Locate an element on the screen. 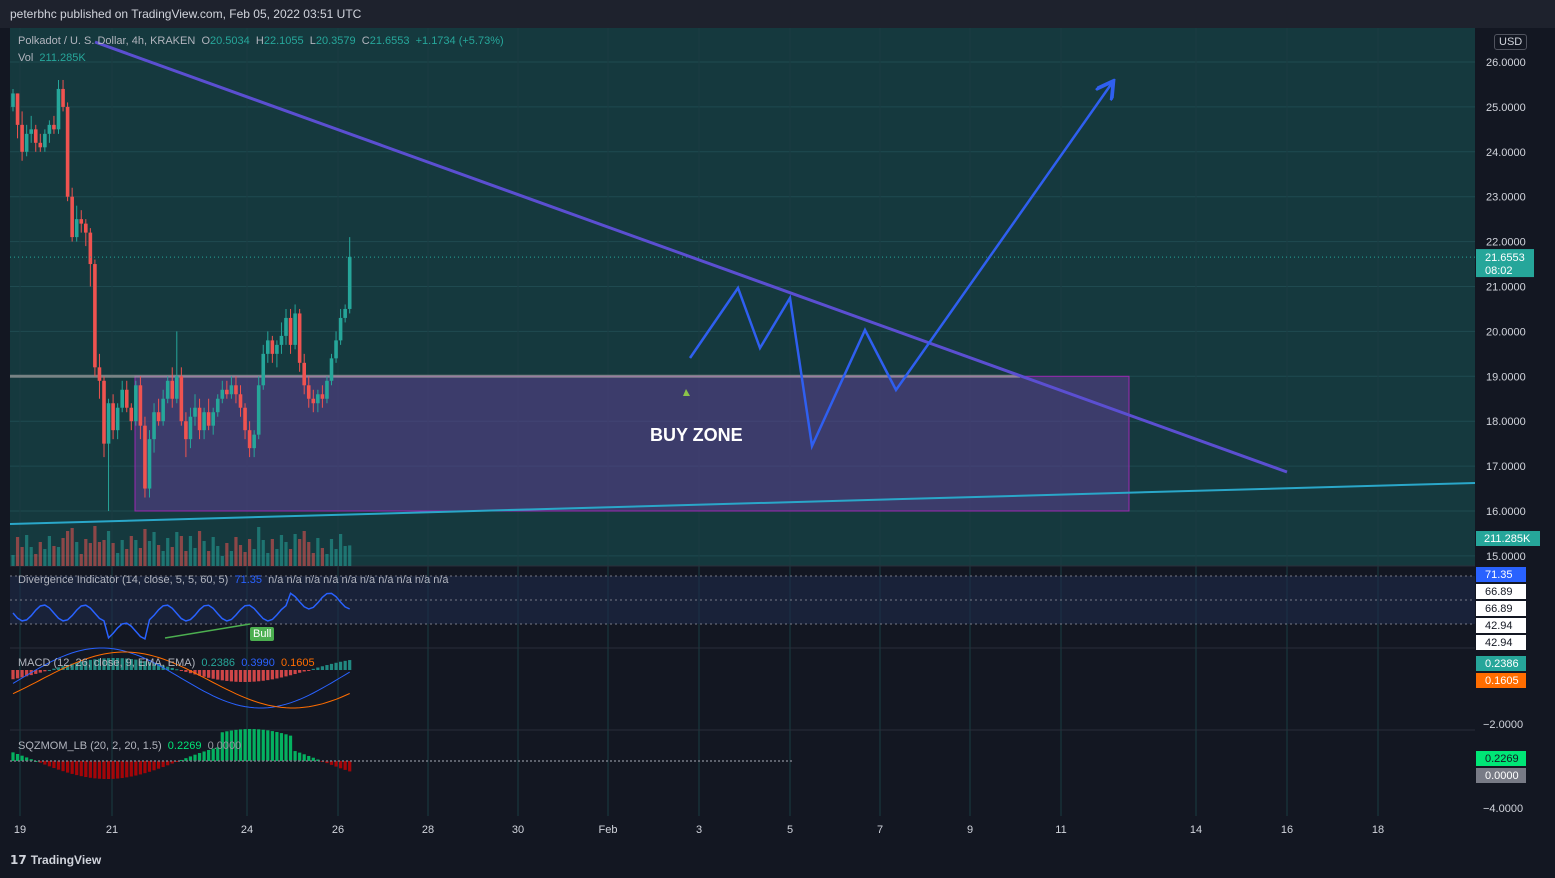  currency-badge: USD is located at coordinates (1511, 42).